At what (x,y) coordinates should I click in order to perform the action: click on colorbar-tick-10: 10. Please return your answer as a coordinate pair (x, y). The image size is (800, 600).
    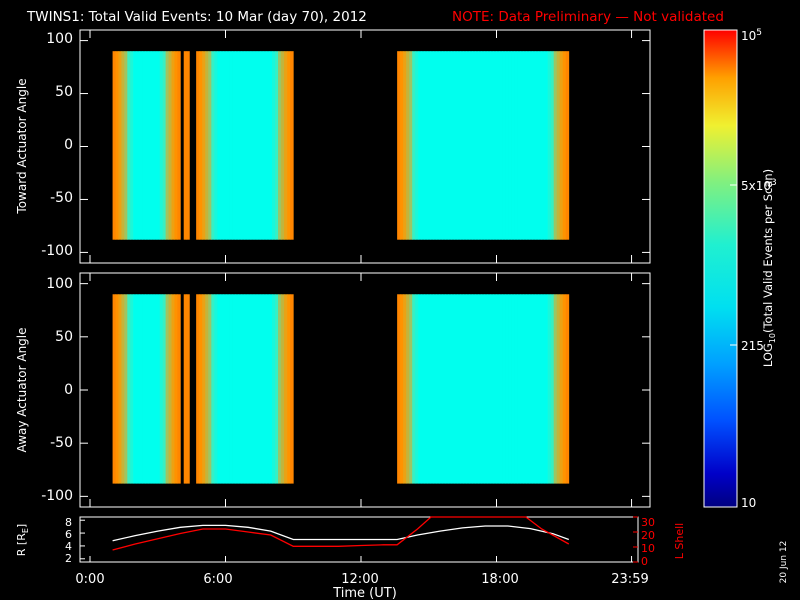
    Looking at the image, I should click on (748, 503).